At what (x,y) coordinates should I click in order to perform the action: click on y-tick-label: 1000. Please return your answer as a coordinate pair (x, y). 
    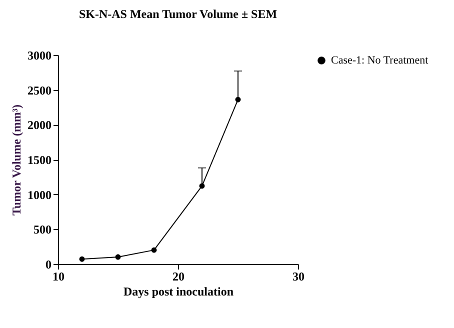
    Looking at the image, I should click on (40, 195).